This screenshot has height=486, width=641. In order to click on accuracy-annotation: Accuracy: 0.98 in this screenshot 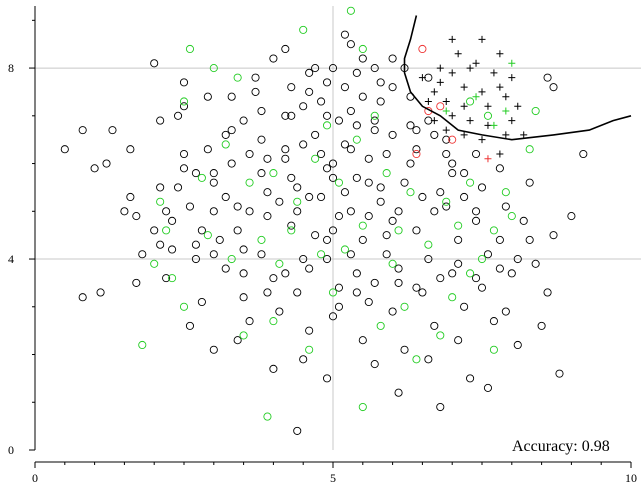, I will do `click(561, 446)`.